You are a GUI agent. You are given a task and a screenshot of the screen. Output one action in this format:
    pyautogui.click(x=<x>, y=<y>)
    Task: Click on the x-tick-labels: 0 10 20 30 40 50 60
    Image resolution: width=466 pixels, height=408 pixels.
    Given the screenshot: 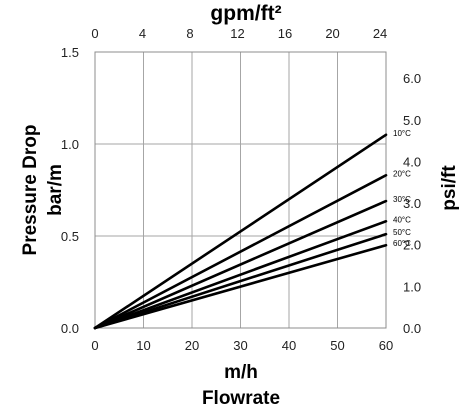 What is the action you would take?
    pyautogui.click(x=242, y=345)
    